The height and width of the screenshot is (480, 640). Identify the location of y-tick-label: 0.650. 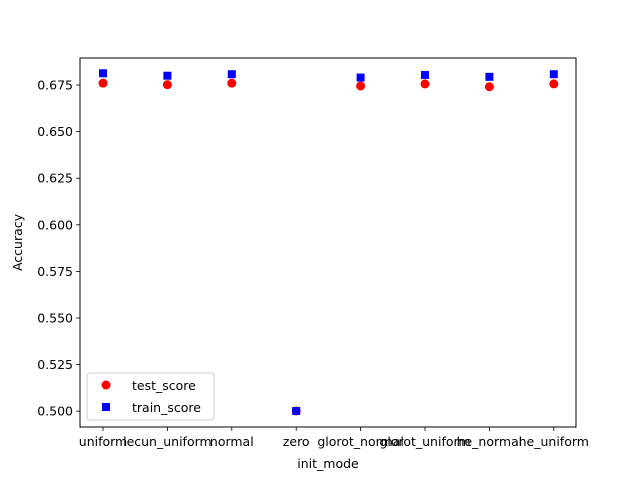
(55, 131).